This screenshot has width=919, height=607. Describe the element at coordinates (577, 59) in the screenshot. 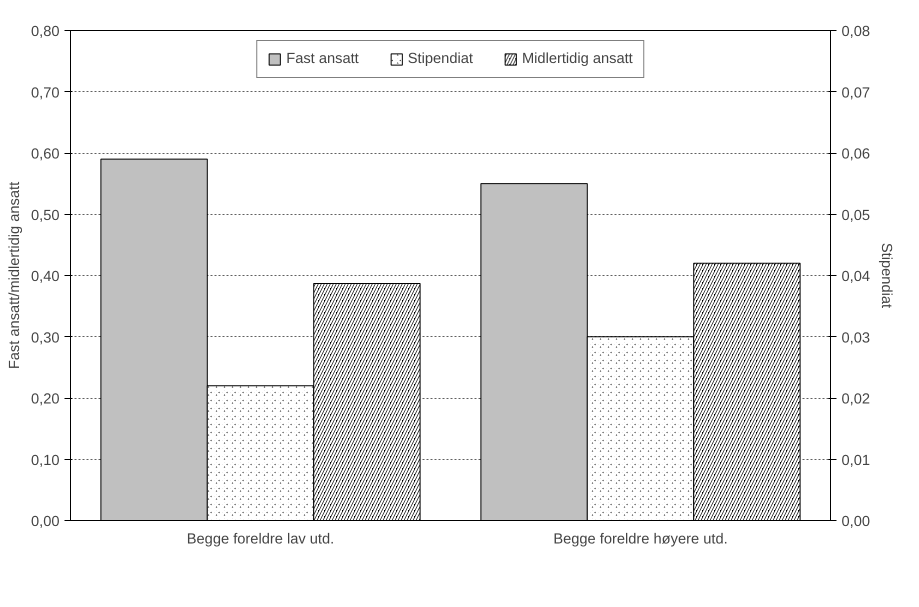

I see `legend-label: Midlertidig ansatt` at that location.